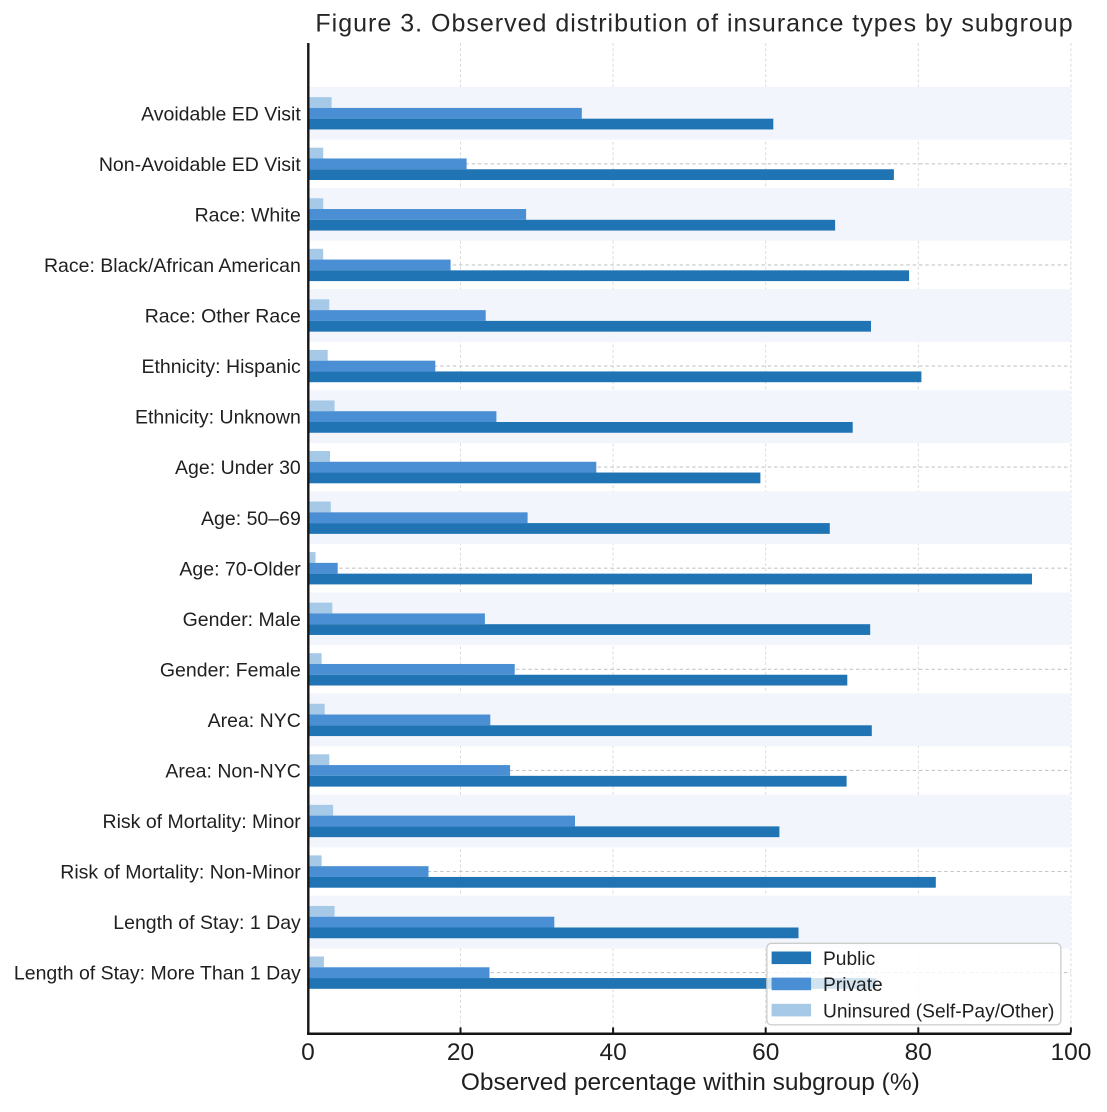 The width and height of the screenshot is (1107, 1112). Describe the element at coordinates (238, 468) in the screenshot. I see `svg-text: Age: Under 30` at that location.